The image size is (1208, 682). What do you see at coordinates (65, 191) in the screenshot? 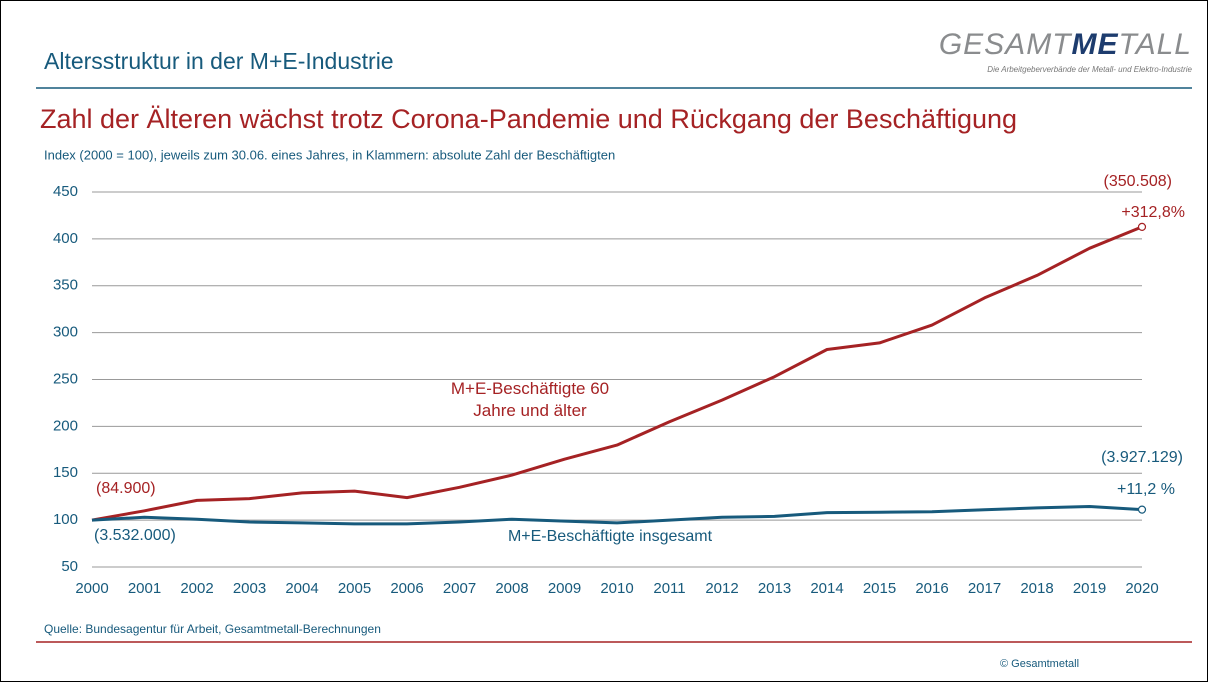
I see `y-tick-label: 450` at bounding box center [65, 191].